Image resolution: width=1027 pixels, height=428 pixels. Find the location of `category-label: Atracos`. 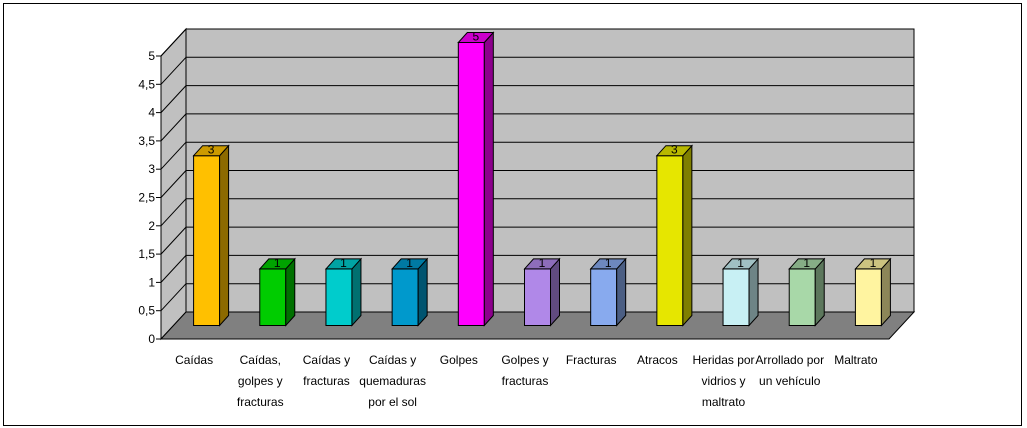

category-label: Atracos is located at coordinates (657, 360).